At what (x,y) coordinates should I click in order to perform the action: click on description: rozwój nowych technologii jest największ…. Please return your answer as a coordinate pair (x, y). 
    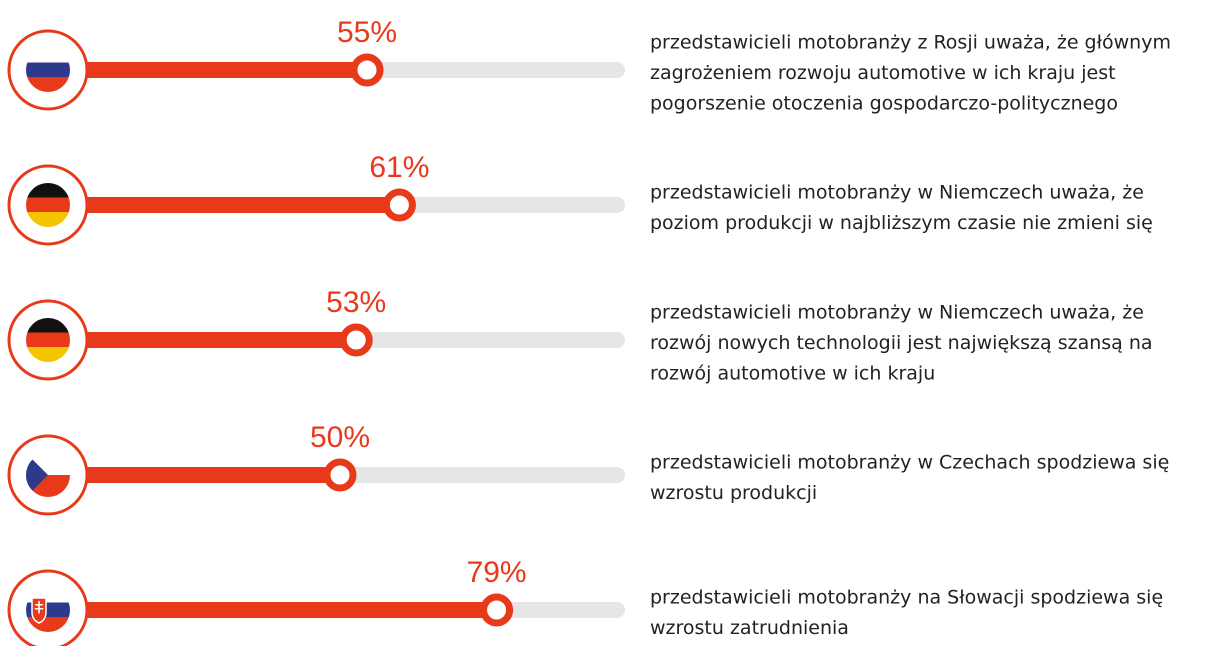
    Looking at the image, I should click on (901, 343).